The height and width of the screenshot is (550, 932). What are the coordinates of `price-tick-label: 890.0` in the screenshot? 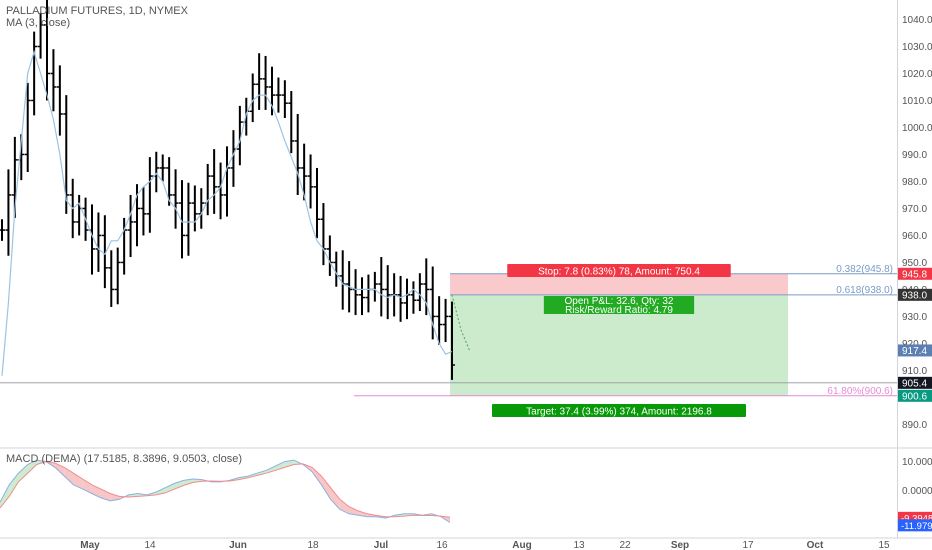 It's located at (914, 425).